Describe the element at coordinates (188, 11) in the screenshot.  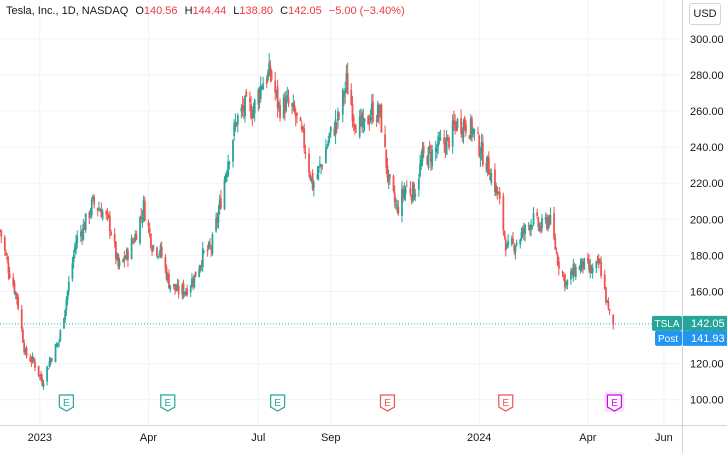
I see `high-label: H` at that location.